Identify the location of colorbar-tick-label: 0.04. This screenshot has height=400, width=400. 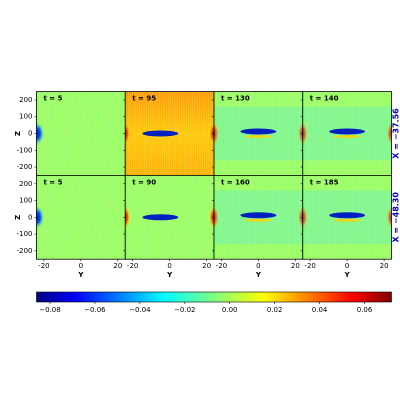
(320, 310).